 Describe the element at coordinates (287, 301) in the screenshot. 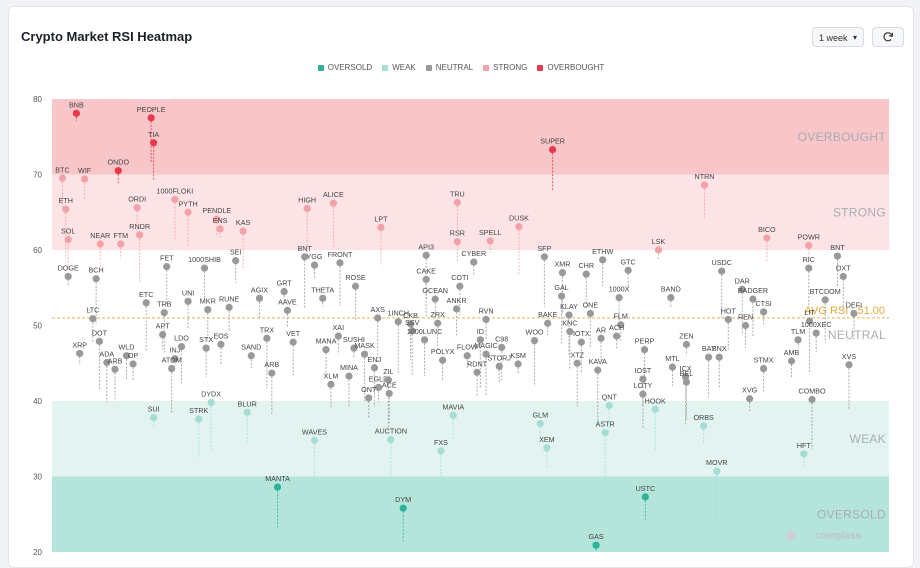

I see `point-label: AAVE` at that location.